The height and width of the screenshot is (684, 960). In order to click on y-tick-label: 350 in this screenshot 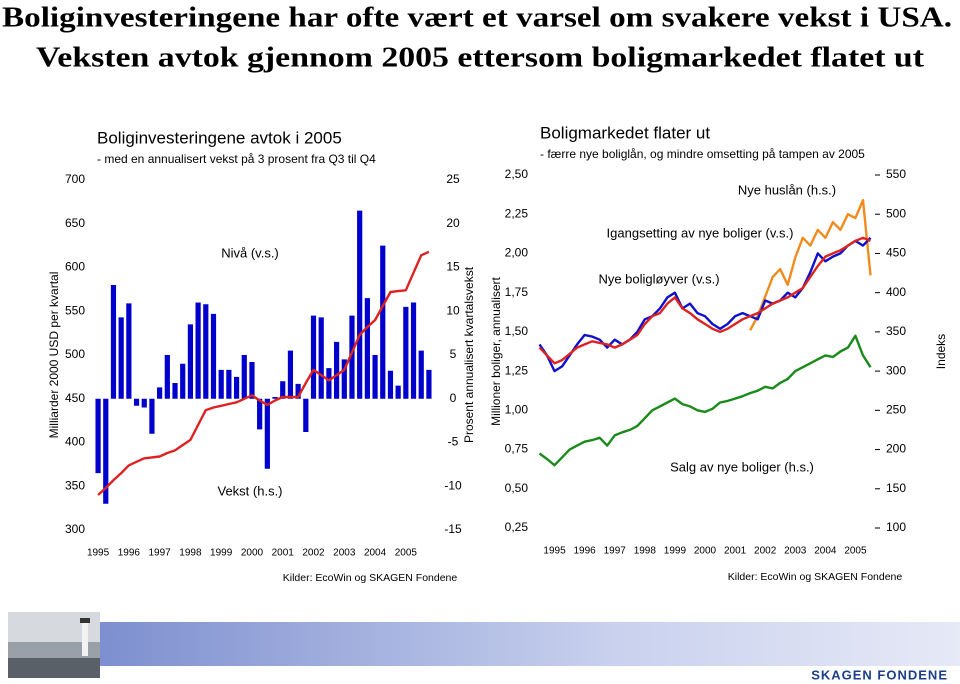, I will do `click(75, 485)`.